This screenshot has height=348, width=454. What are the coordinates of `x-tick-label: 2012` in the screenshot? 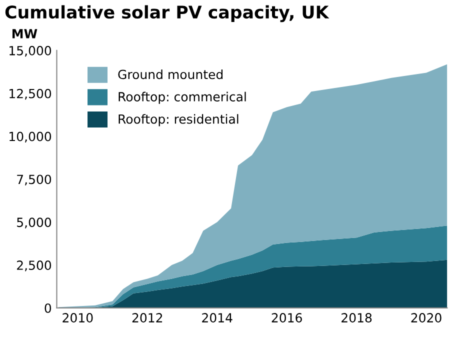 It's located at (147, 318).